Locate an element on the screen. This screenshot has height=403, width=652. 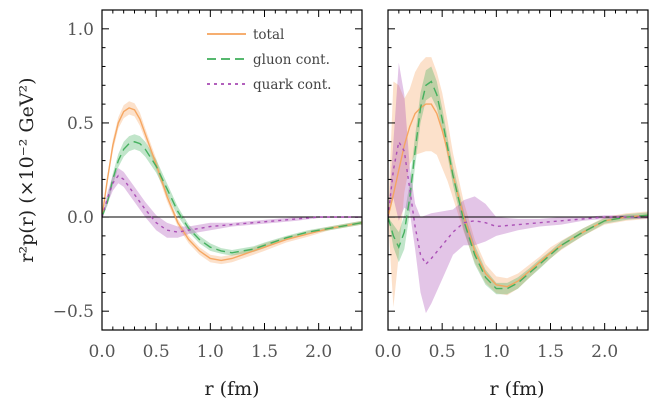
x-axis-label-right: r (fm) is located at coordinates (517, 389).